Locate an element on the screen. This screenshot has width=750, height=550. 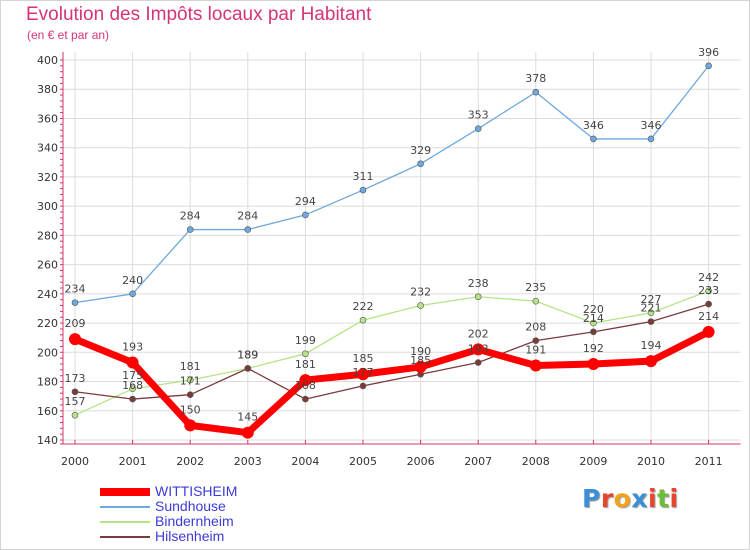
y-tick-label: 280 is located at coordinates (47, 235).